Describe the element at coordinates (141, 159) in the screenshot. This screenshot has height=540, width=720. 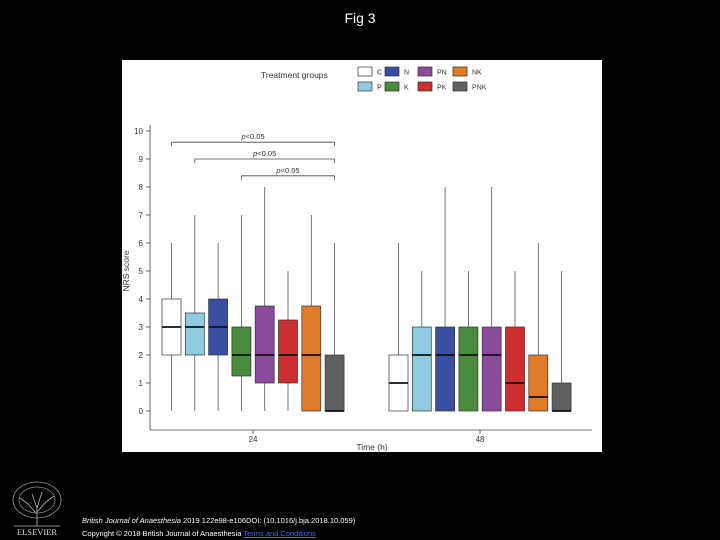
I see `y-tick-label: 9` at that location.